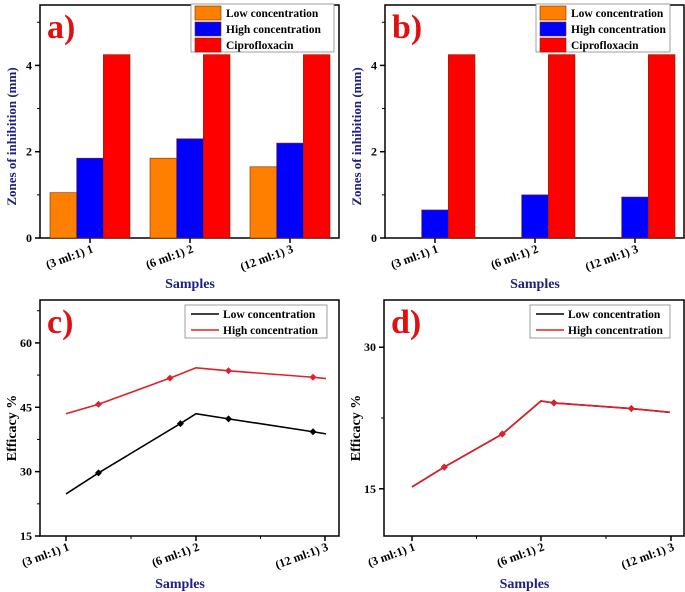 The height and width of the screenshot is (592, 685). I want to click on y-tick-label: 45, so click(26, 407).